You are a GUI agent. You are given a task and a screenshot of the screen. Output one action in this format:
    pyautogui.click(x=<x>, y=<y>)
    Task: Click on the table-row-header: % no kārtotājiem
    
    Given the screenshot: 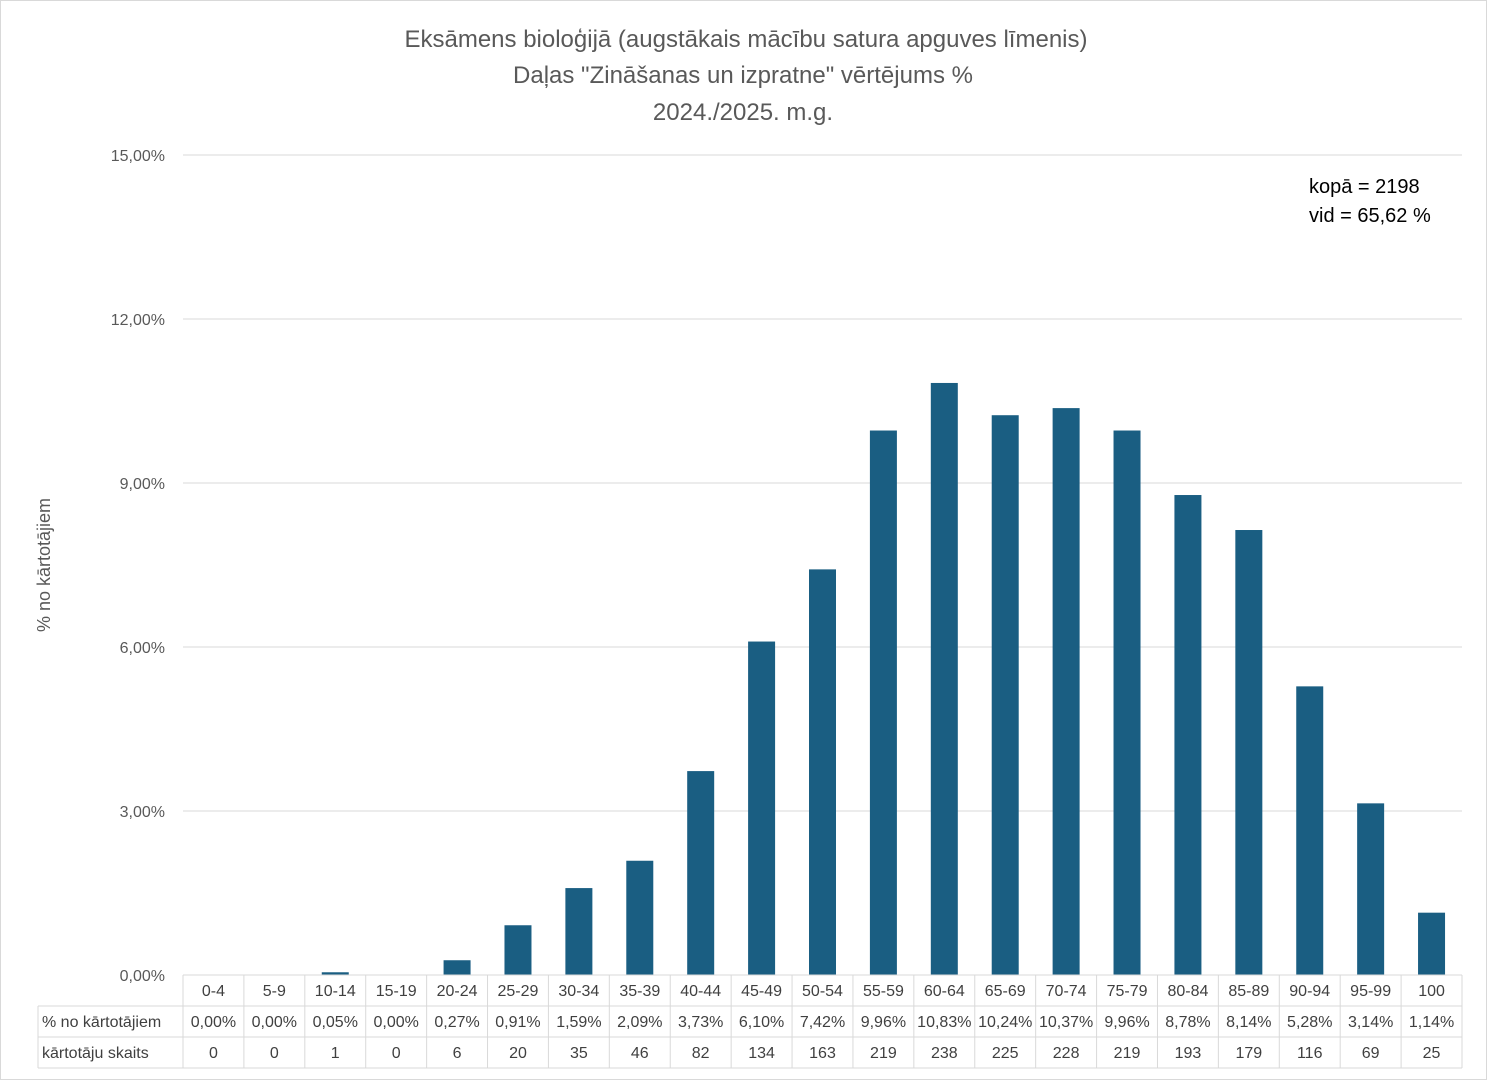 What is the action you would take?
    pyautogui.click(x=101, y=1022)
    